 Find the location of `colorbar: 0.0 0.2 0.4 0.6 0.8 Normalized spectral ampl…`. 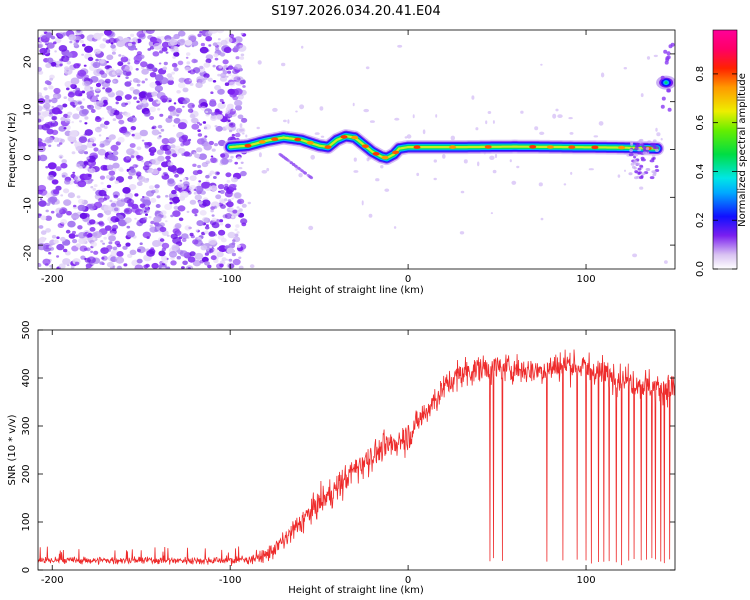

colorbar: 0.0 0.2 0.4 0.6 0.8 Normalized spectral ampl… is located at coordinates (721, 153).